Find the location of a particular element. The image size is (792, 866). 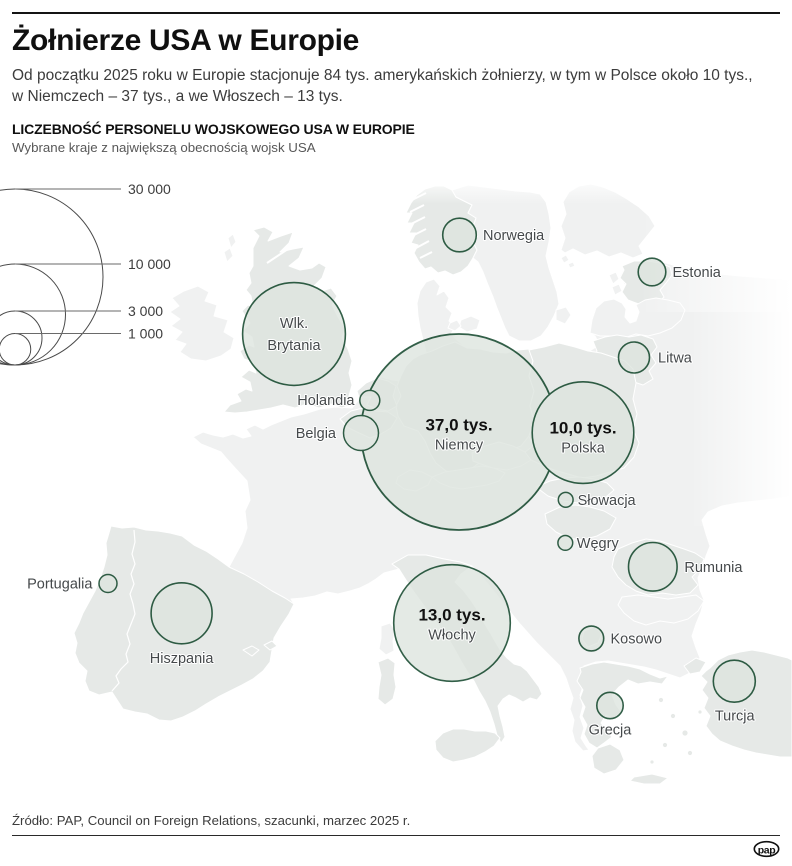

svg-text: 10,0 tys. is located at coordinates (582, 427).